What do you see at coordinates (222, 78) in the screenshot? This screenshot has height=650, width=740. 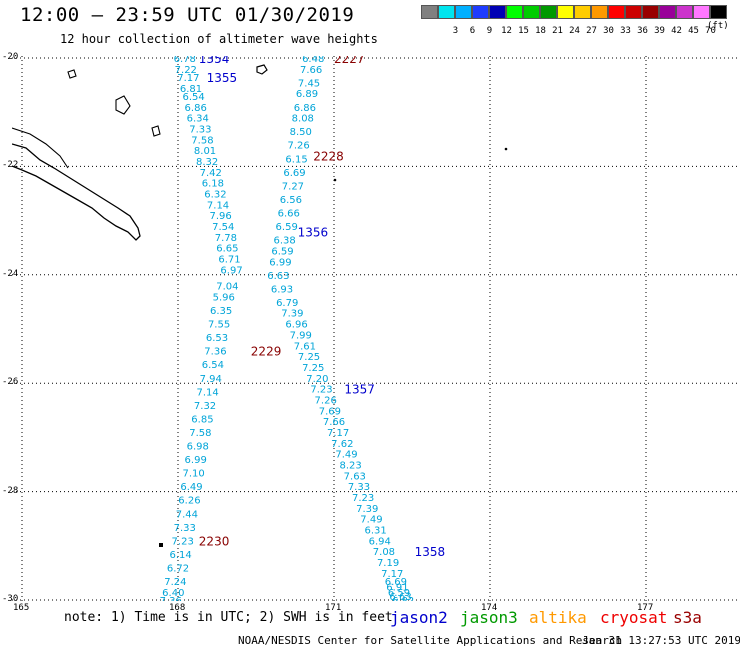 I see `pass-time-label: 1355` at bounding box center [222, 78].